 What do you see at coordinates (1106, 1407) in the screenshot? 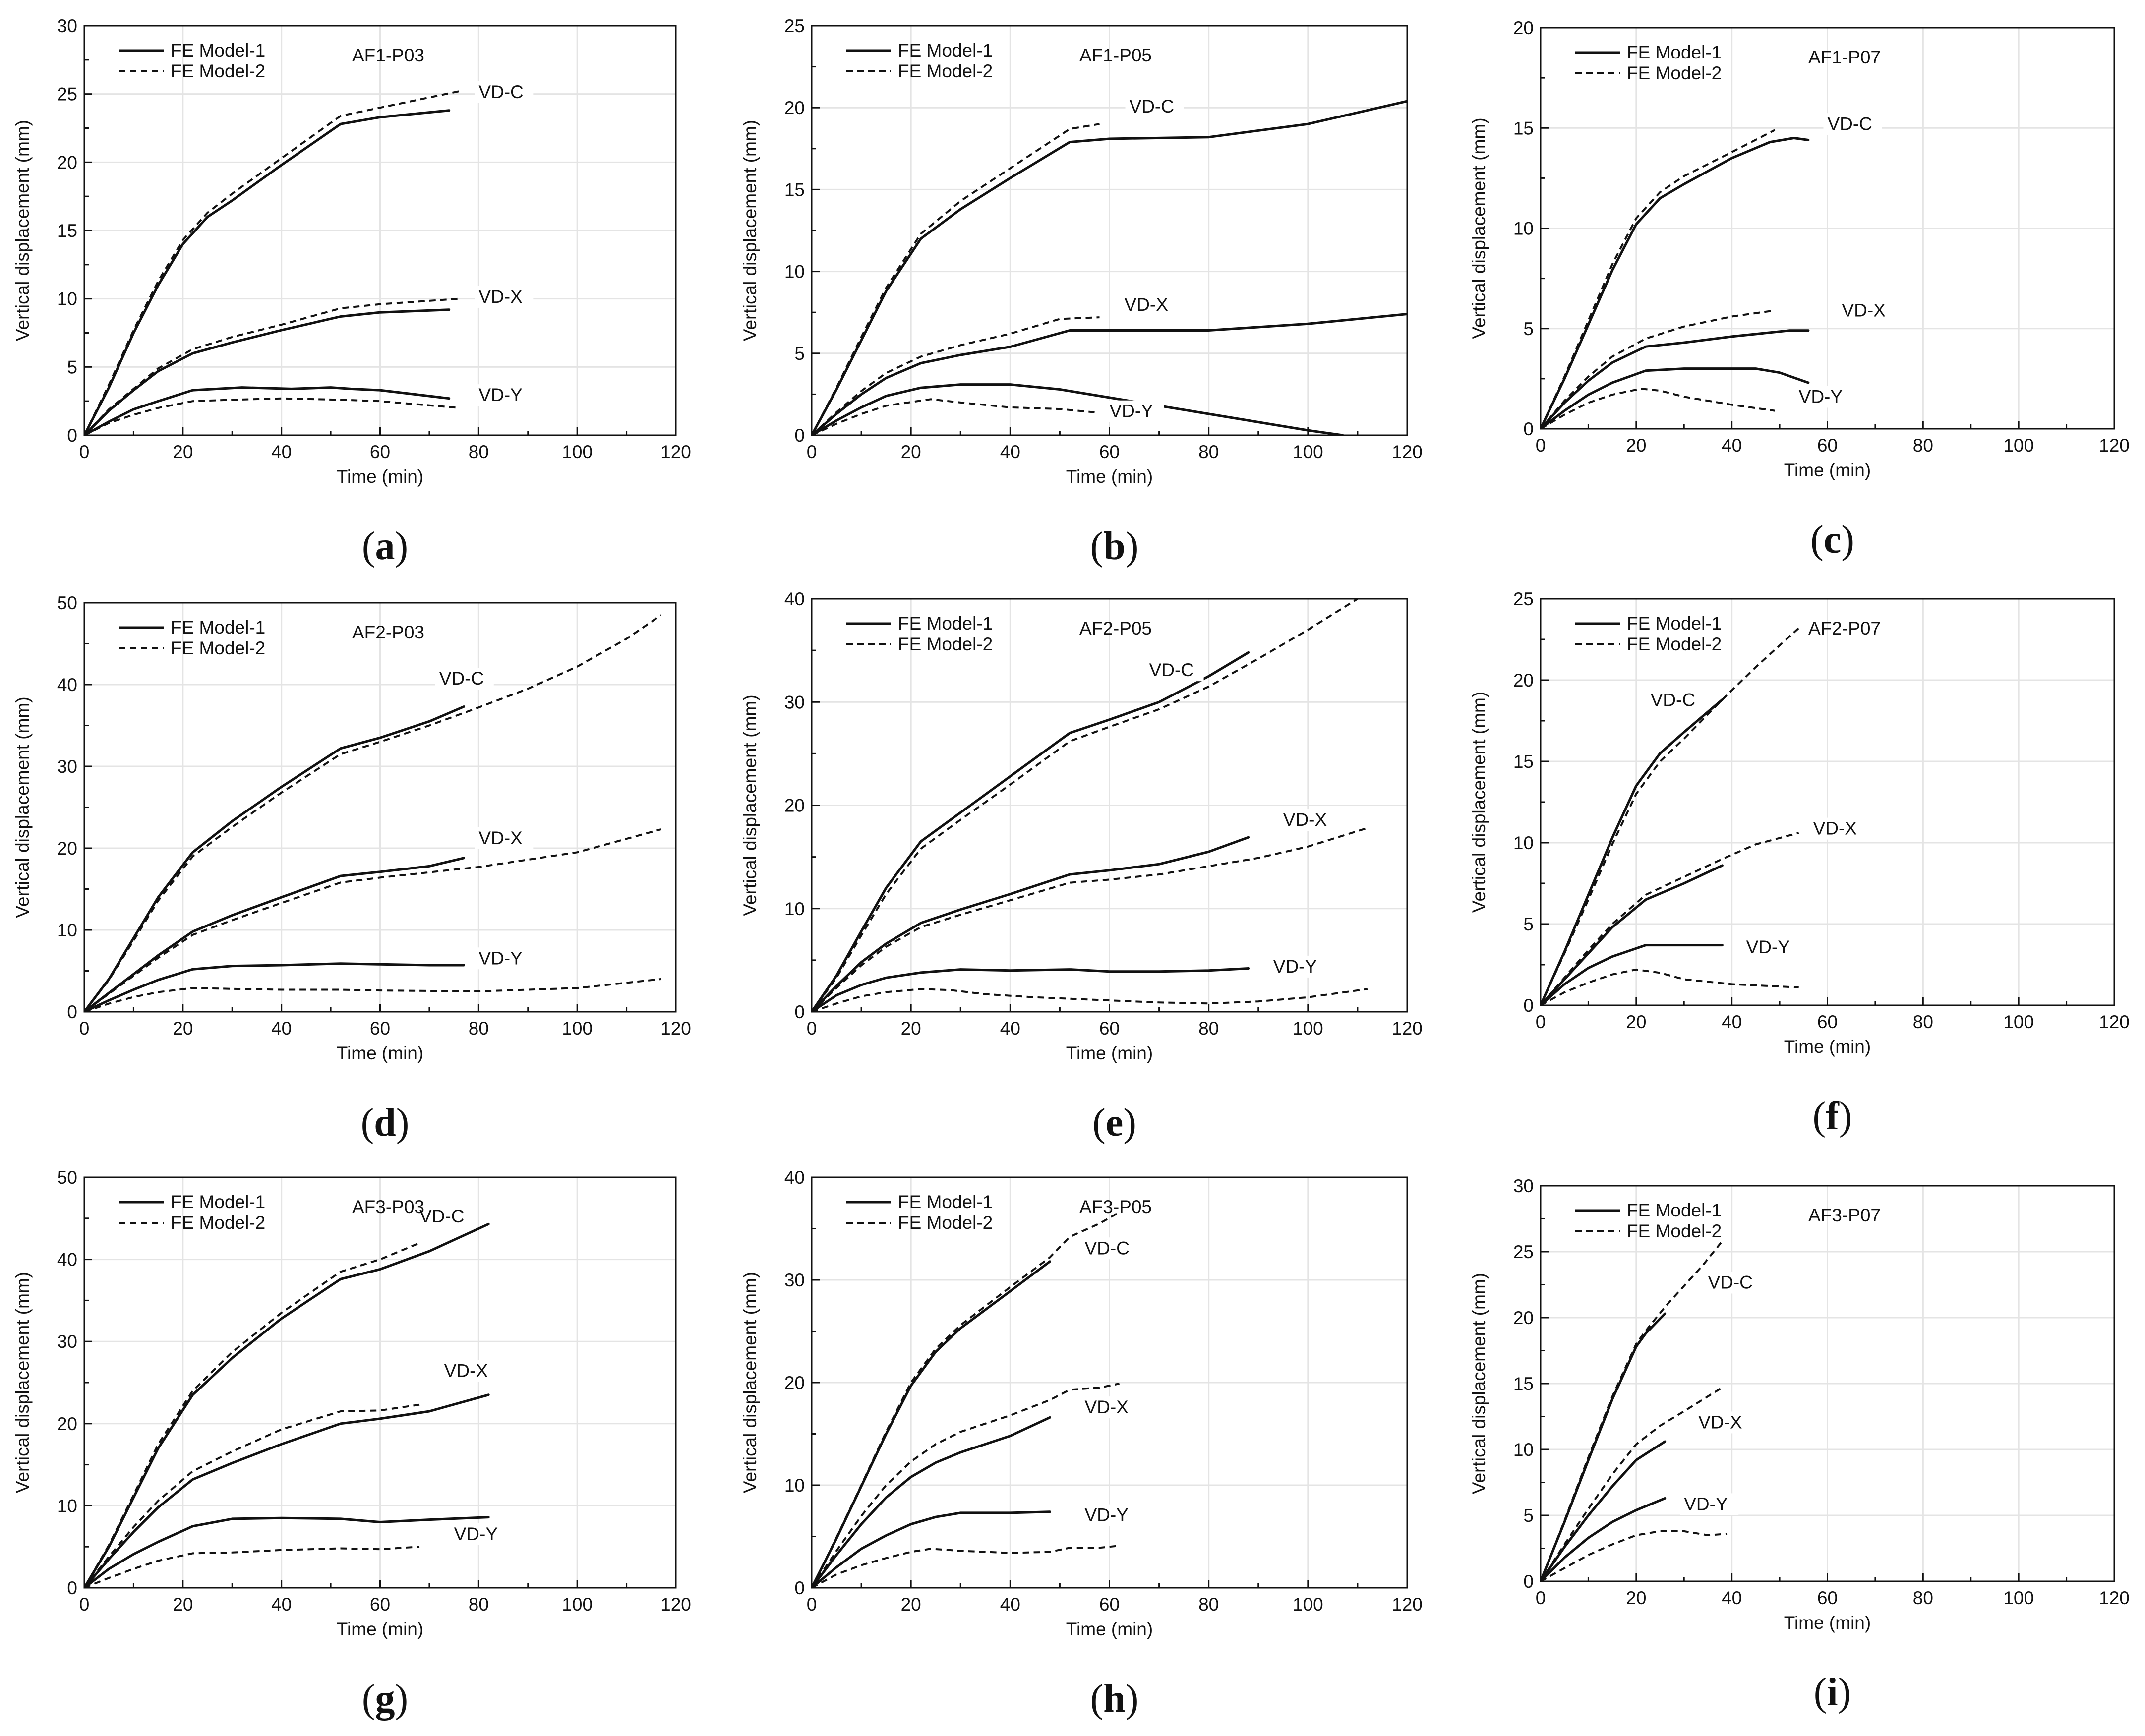
I see `curve-label-vd-x: VD-X` at bounding box center [1106, 1407].